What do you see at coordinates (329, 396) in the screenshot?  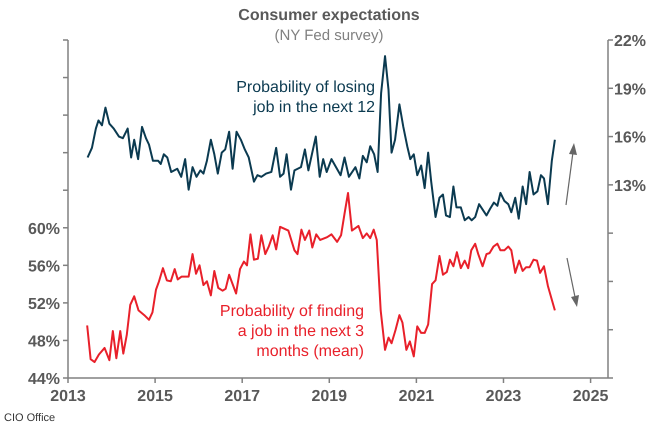 I see `x-tick-label: 2019` at bounding box center [329, 396].